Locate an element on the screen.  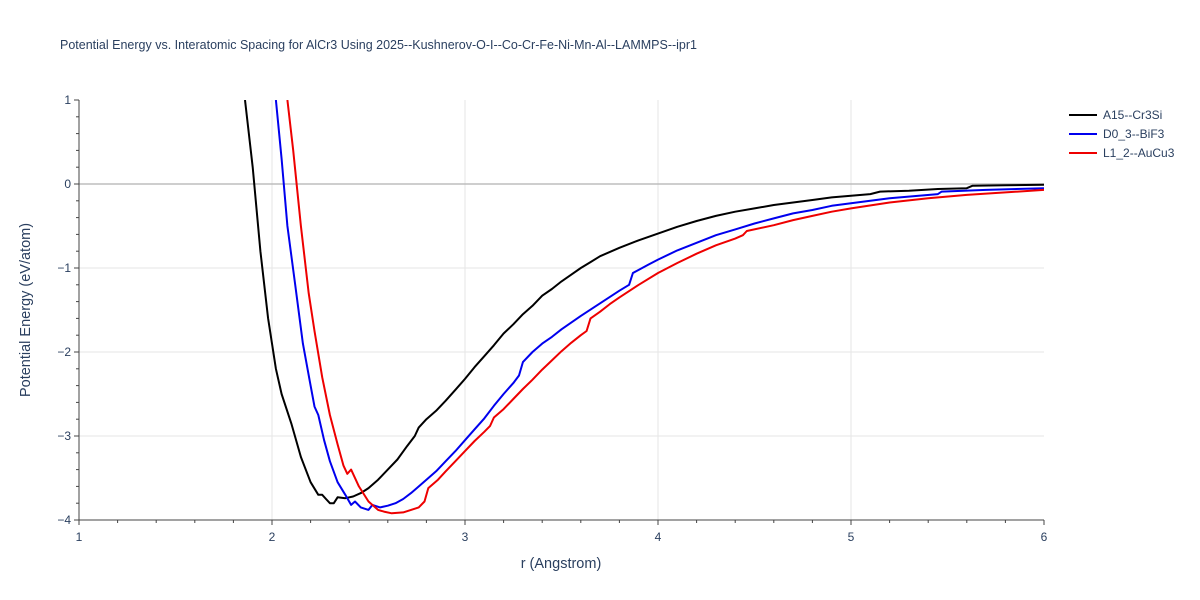
x-tick-label: 2 is located at coordinates (272, 537).